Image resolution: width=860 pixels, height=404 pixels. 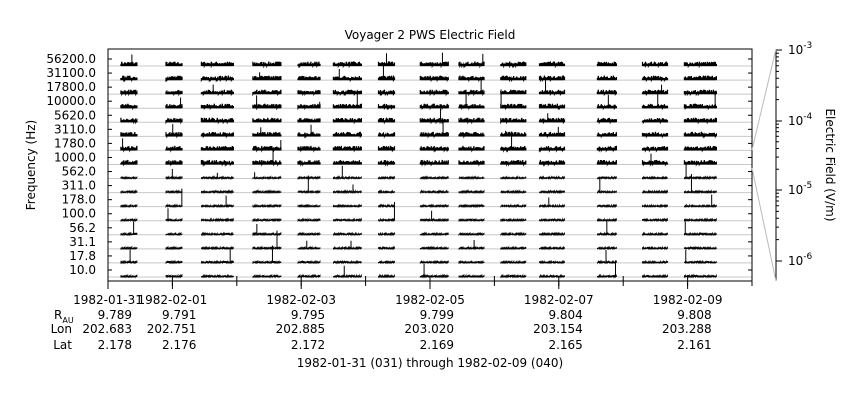 What do you see at coordinates (172, 329) in the screenshot?
I see `ephemeris-value-lon: 202.751` at bounding box center [172, 329].